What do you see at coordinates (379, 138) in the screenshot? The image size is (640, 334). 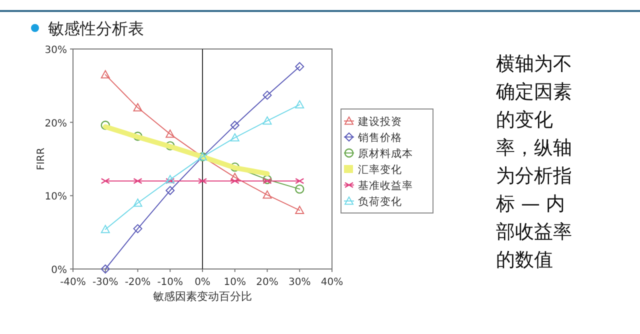 I see `legend-label: 销售价格` at bounding box center [379, 138].